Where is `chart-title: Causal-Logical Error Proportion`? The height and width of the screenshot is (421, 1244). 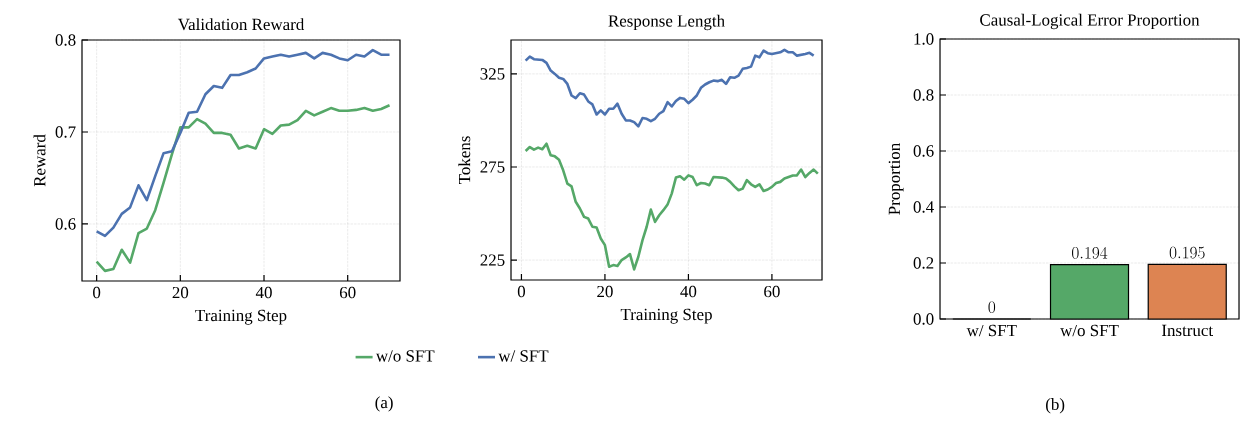 chart-title: Causal-Logical Error Proportion is located at coordinates (1090, 21).